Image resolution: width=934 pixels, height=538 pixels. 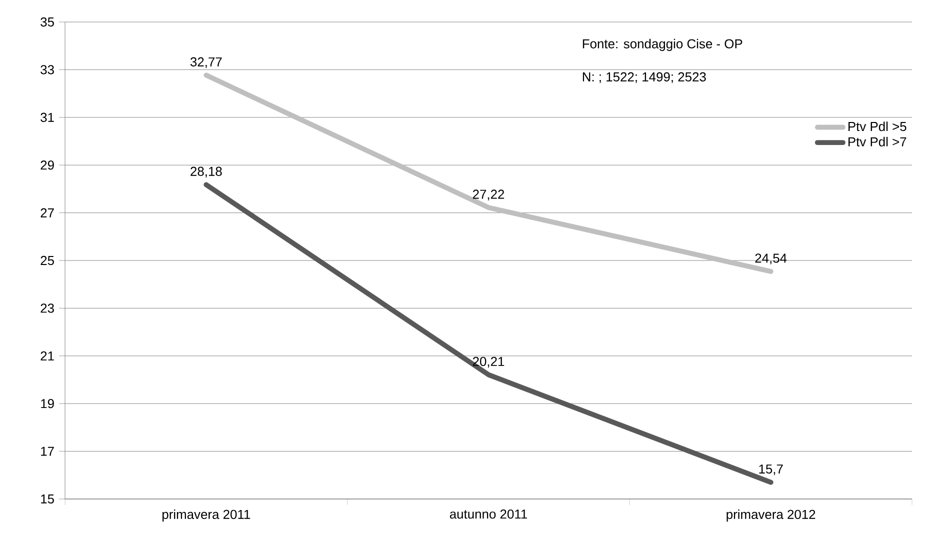 What do you see at coordinates (877, 141) in the screenshot?
I see `legend-label: Ptv Pdl >7` at bounding box center [877, 141].